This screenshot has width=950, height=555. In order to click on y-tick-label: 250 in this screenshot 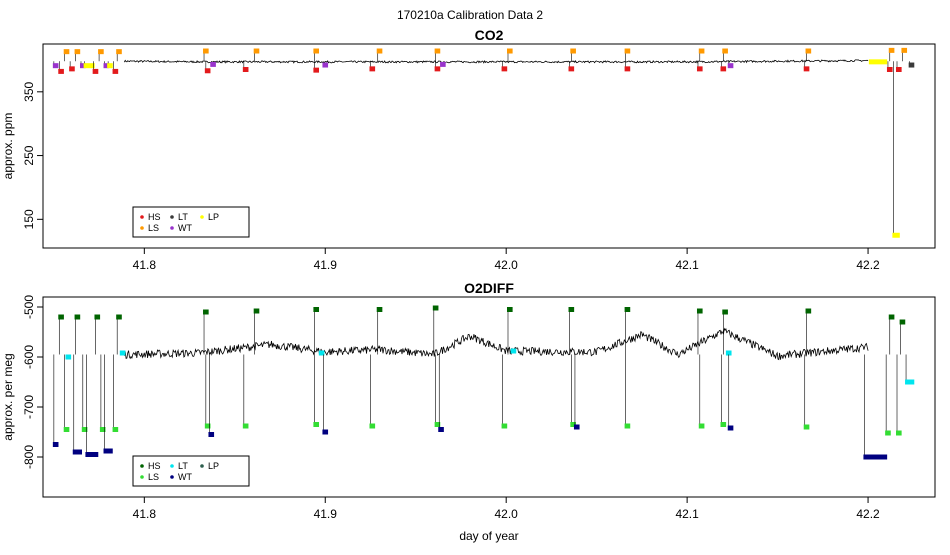, I will do `click(29, 155)`.